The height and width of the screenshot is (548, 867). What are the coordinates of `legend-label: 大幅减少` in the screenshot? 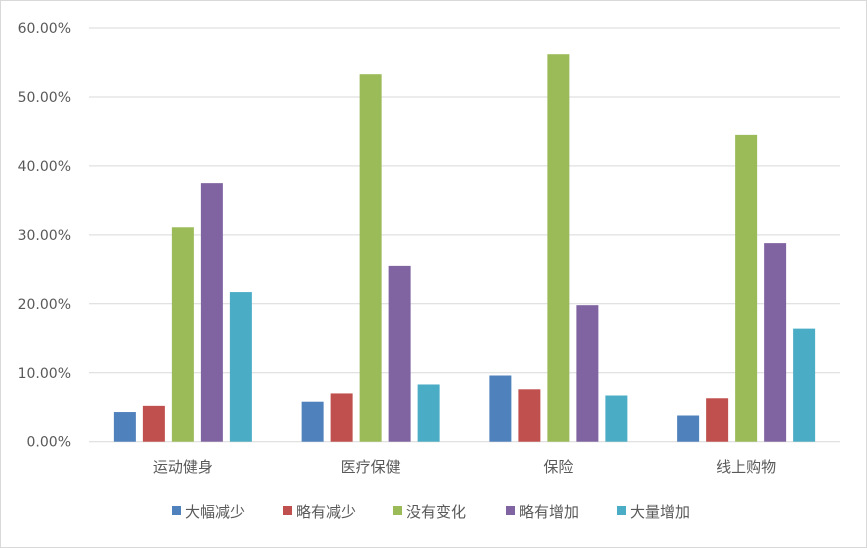 It's located at (215, 512).